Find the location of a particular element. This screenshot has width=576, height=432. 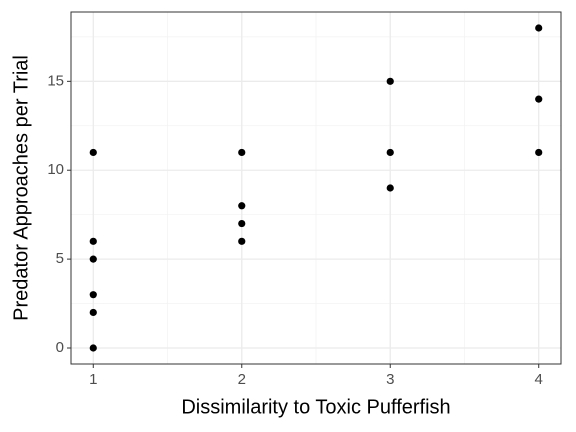

x-tick-label: 1 is located at coordinates (93, 379).